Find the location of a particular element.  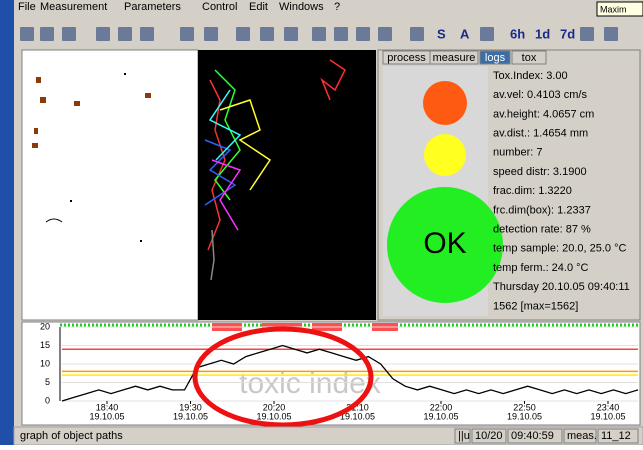

y-tick-label: 5 is located at coordinates (47, 382).